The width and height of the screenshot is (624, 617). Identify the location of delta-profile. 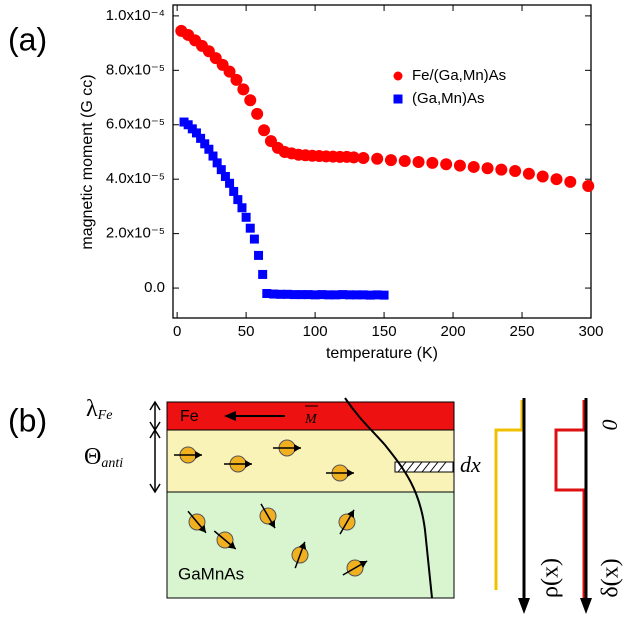
(570, 499).